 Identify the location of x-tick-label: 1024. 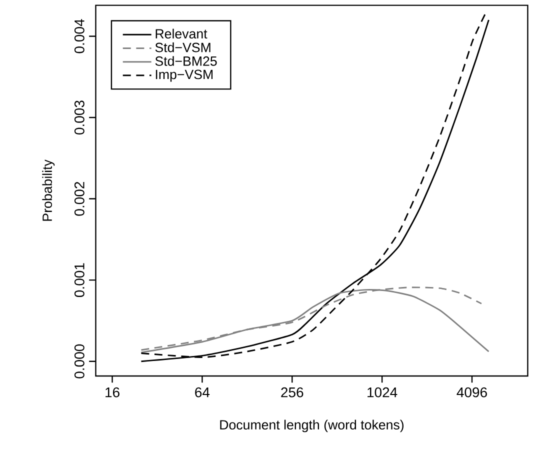
(383, 392).